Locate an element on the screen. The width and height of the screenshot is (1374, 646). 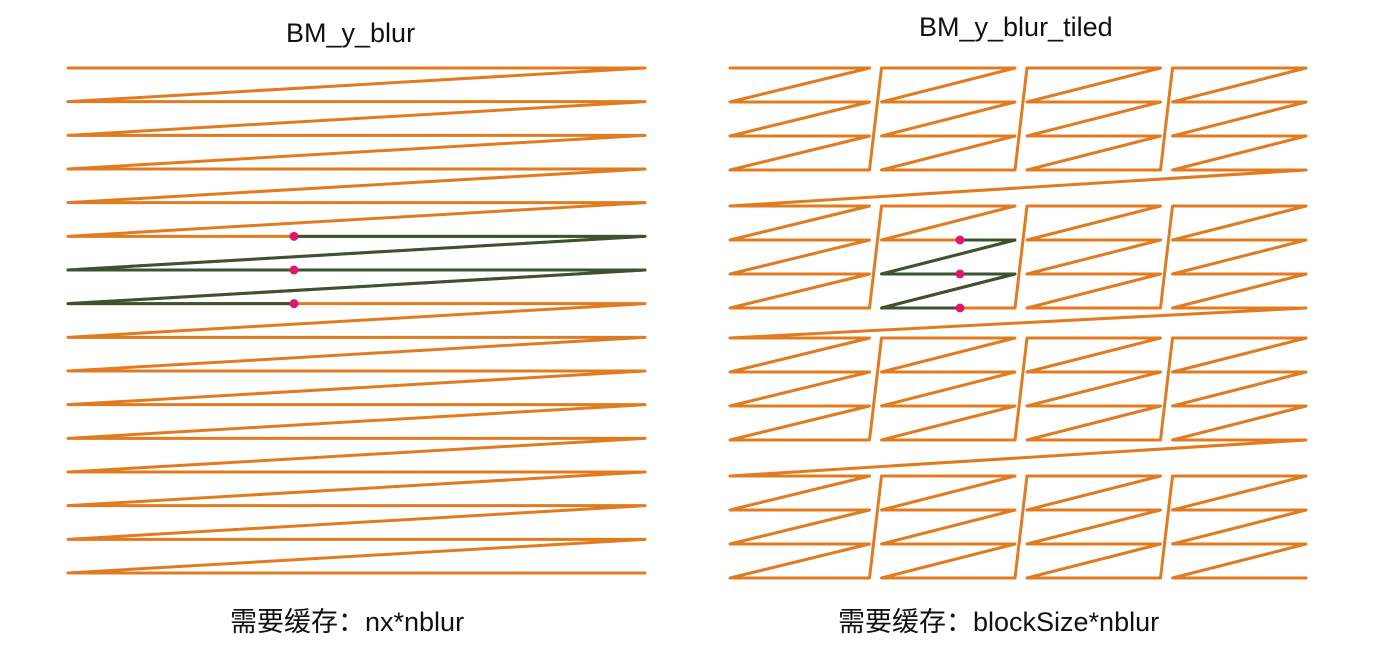
right-panel-title: BM_y_blur_tiled is located at coordinates (1016, 27).